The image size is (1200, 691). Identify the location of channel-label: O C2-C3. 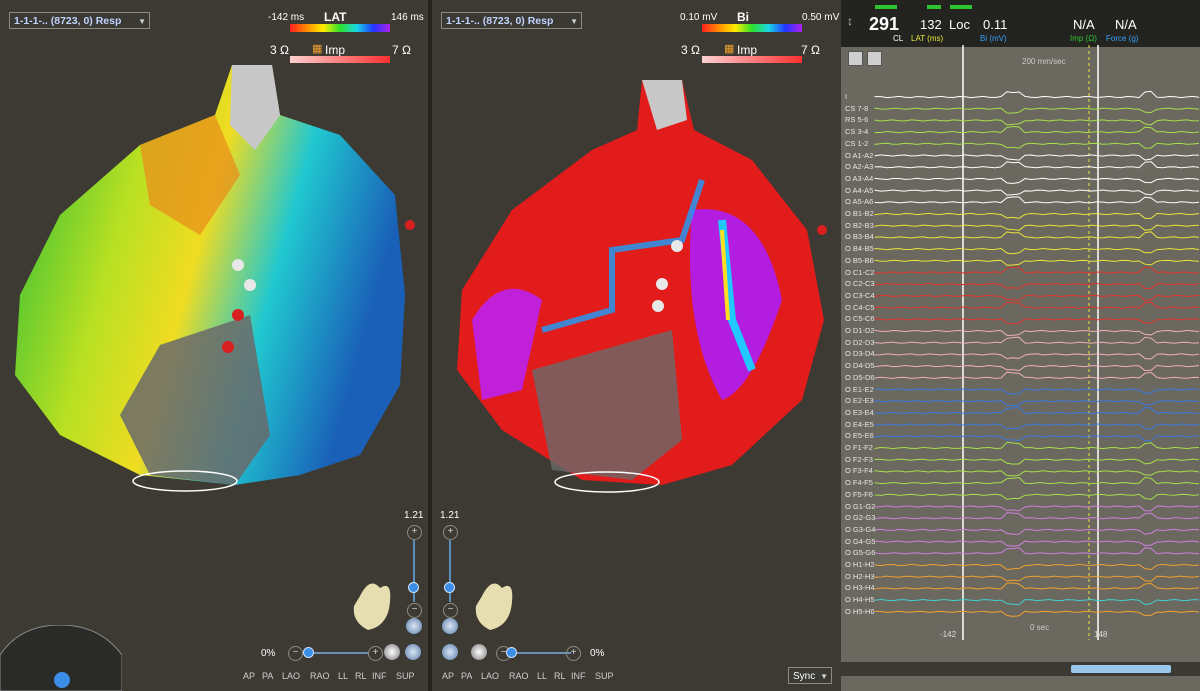
(860, 284).